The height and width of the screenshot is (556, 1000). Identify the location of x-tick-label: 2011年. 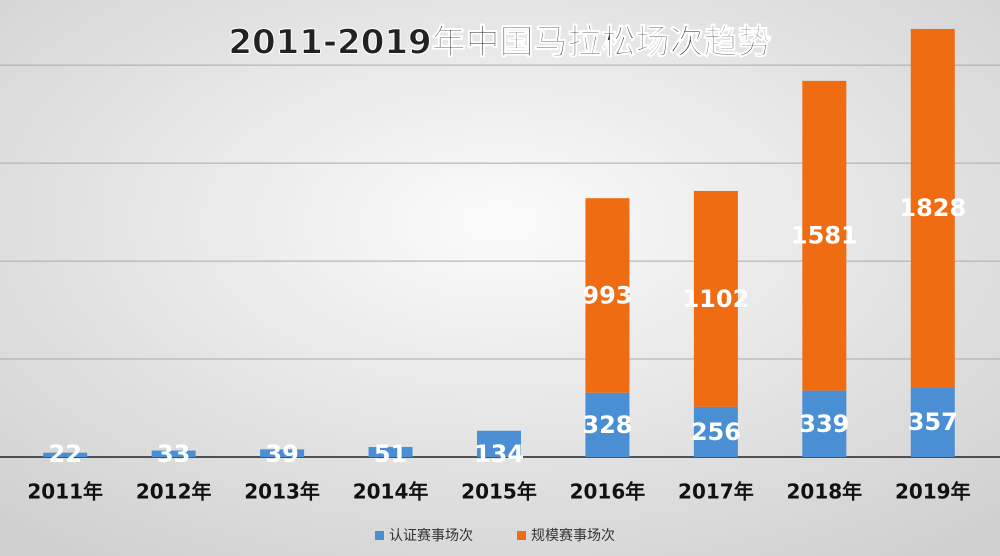
(65, 492).